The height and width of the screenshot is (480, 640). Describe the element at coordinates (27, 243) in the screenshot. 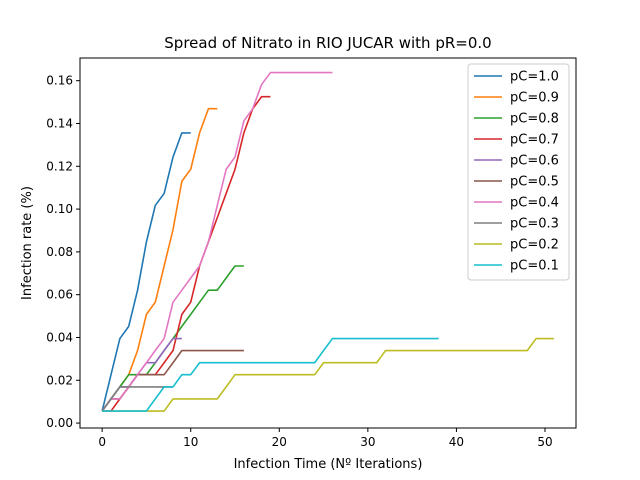

I see `y-axis-label: Infection rate (%)` at that location.